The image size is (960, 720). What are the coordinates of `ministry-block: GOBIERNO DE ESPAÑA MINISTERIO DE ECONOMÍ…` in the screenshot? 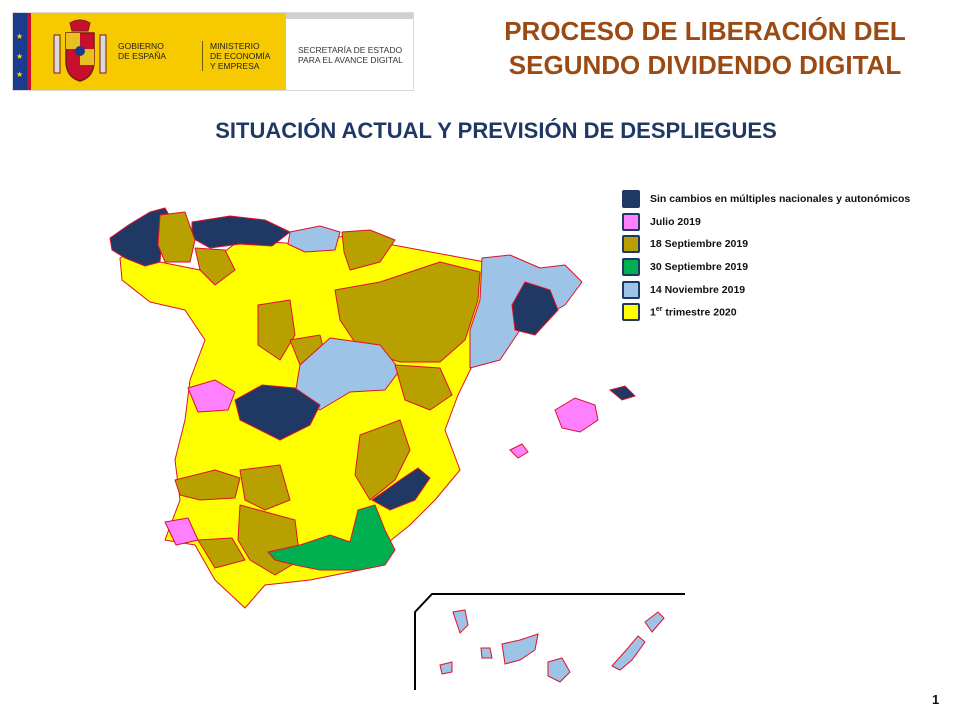 It's located at (163, 51).